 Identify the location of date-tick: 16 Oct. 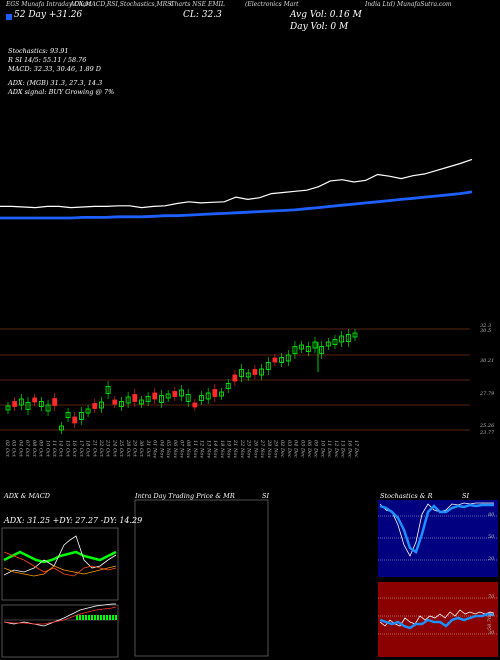
(74, 449).